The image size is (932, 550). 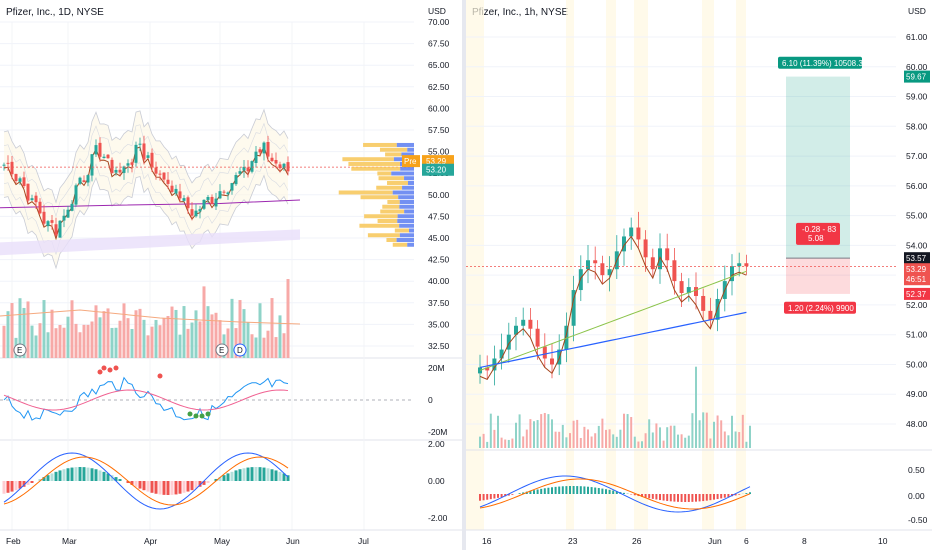 What do you see at coordinates (146, 222) in the screenshot?
I see `bollinger-lower-line` at bounding box center [146, 222].